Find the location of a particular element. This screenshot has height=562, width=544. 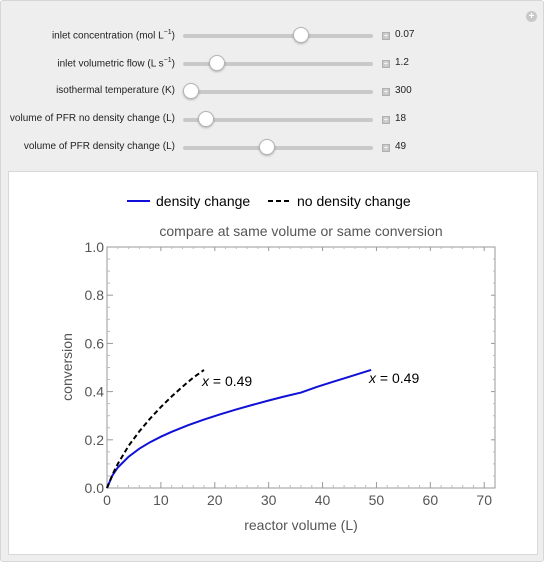

control-label-text: inlet concentration (mol L is located at coordinates (107, 36).